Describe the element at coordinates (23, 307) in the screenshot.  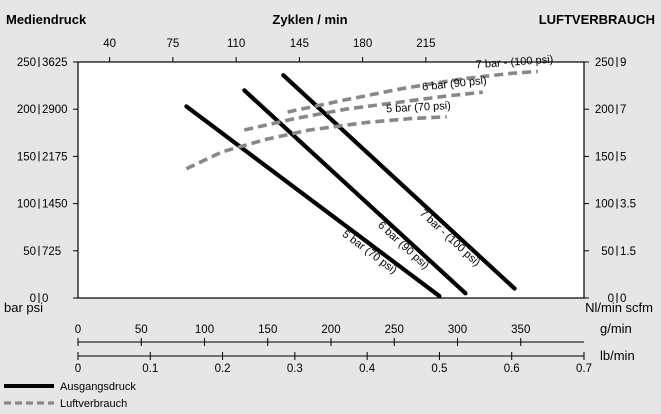
I see `left-unit-label: bar psi` at that location.